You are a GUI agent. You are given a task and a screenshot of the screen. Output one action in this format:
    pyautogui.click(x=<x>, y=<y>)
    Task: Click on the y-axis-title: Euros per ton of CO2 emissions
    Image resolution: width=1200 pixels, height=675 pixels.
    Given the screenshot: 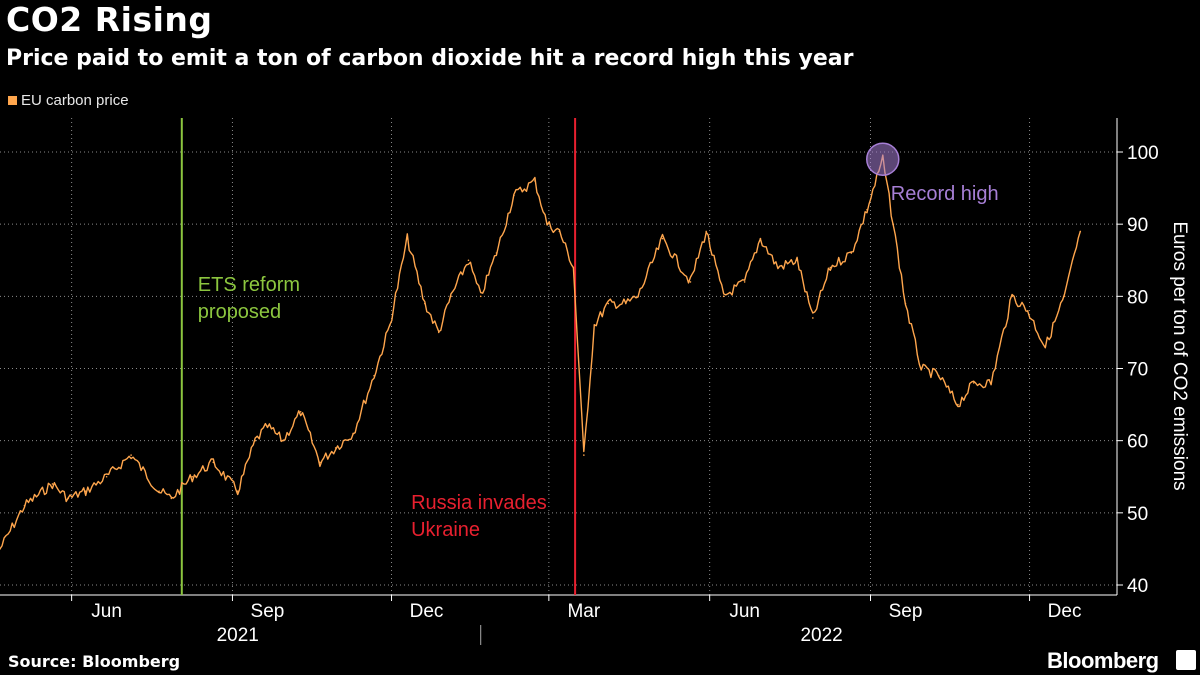 What is the action you would take?
    pyautogui.click(x=1179, y=355)
    